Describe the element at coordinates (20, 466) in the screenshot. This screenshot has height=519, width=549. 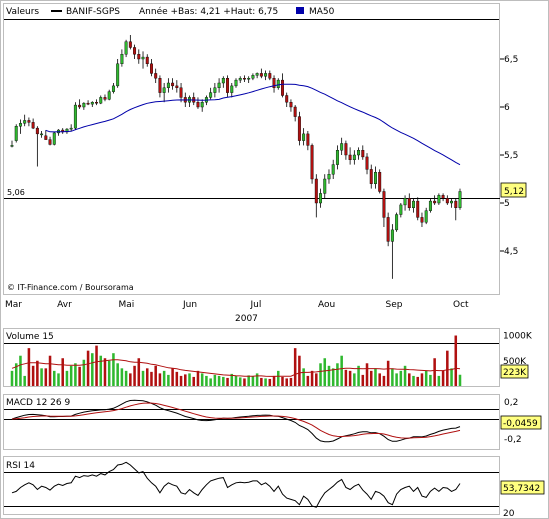
I see `rsi-label: RSI 14` at that location.